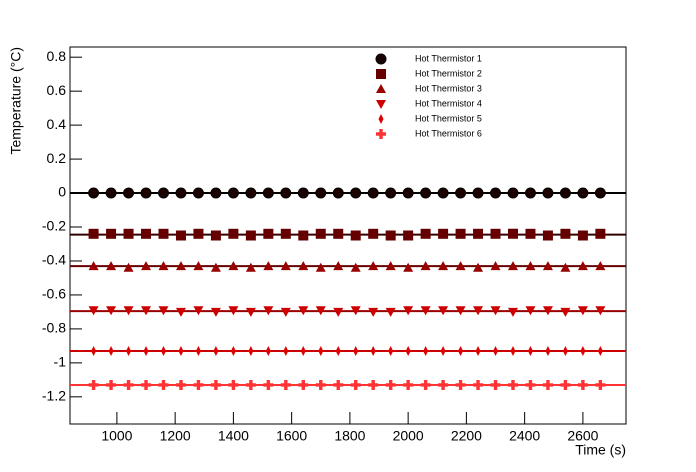  Describe the element at coordinates (54, 396) in the screenshot. I see `y-tick-label: -1.2` at that location.